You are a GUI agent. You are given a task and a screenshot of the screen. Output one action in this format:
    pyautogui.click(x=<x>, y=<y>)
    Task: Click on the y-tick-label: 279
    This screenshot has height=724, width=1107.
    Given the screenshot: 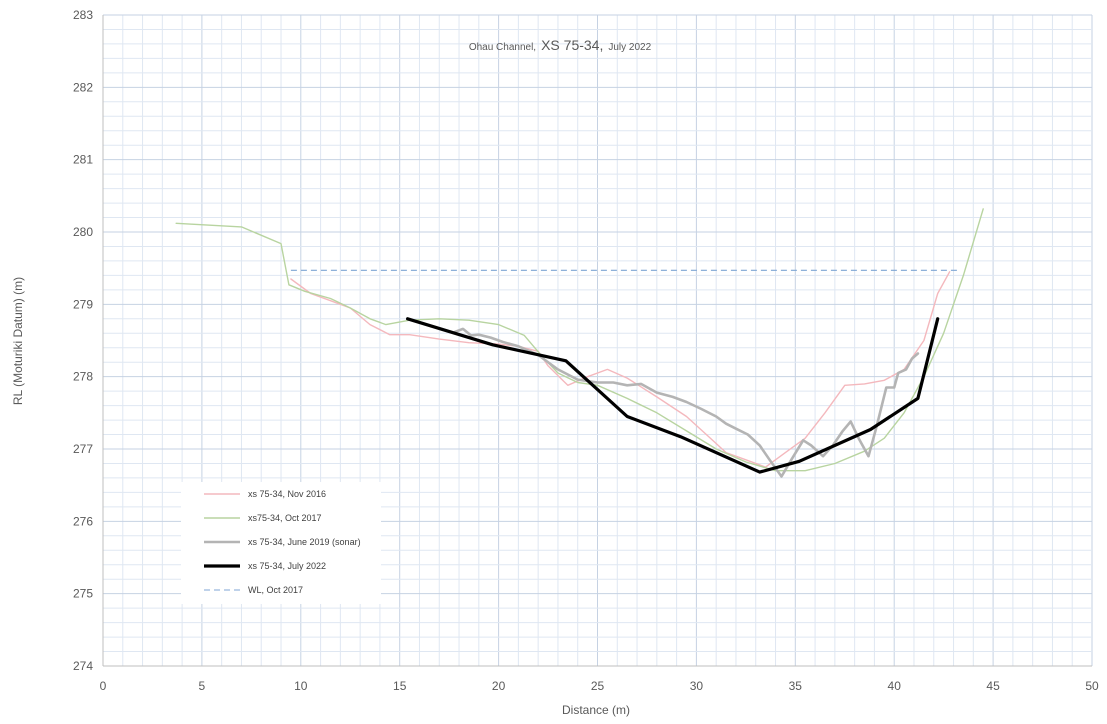 What is the action you would take?
    pyautogui.click(x=83, y=304)
    